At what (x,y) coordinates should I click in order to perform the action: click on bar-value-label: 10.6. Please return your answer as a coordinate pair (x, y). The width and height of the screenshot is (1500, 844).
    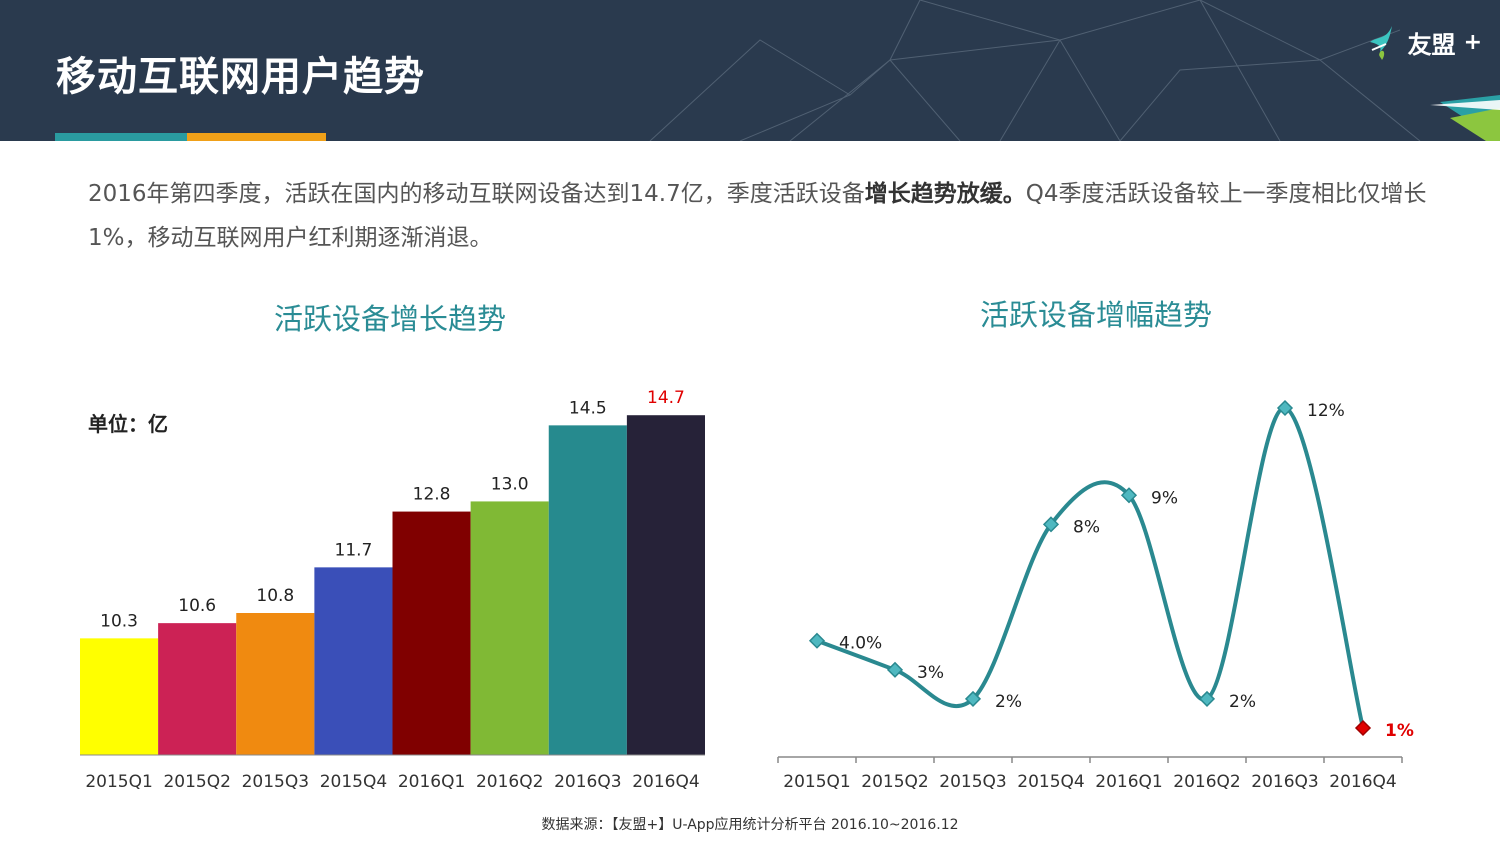
    Looking at the image, I should click on (197, 606).